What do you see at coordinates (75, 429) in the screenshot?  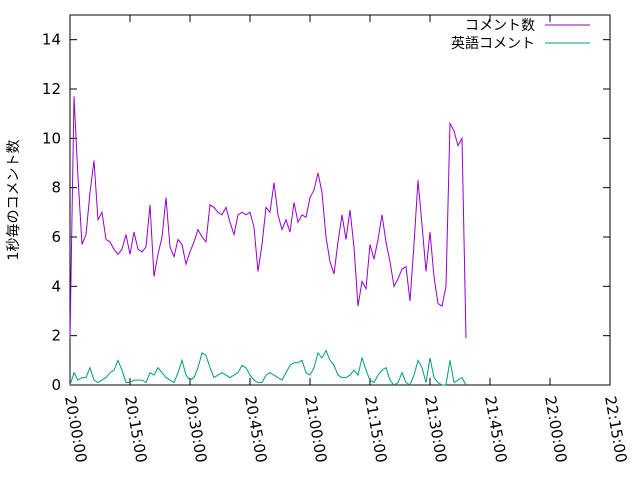 I see `x-tick-label: 20:00:00` at bounding box center [75, 429].